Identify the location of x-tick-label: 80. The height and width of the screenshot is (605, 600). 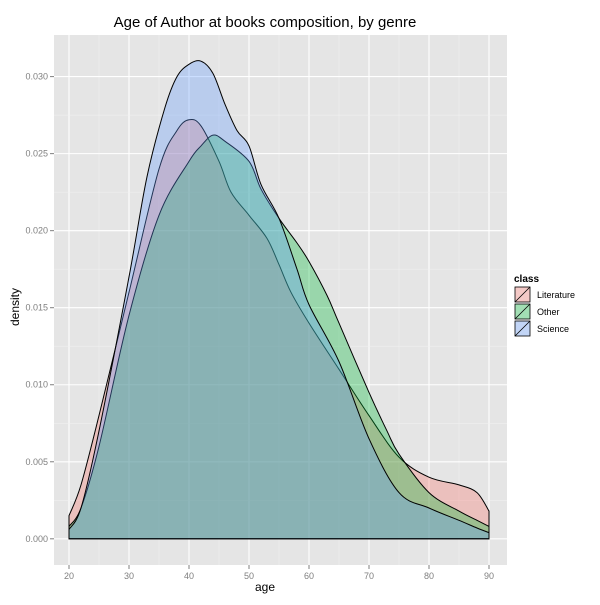
(429, 576).